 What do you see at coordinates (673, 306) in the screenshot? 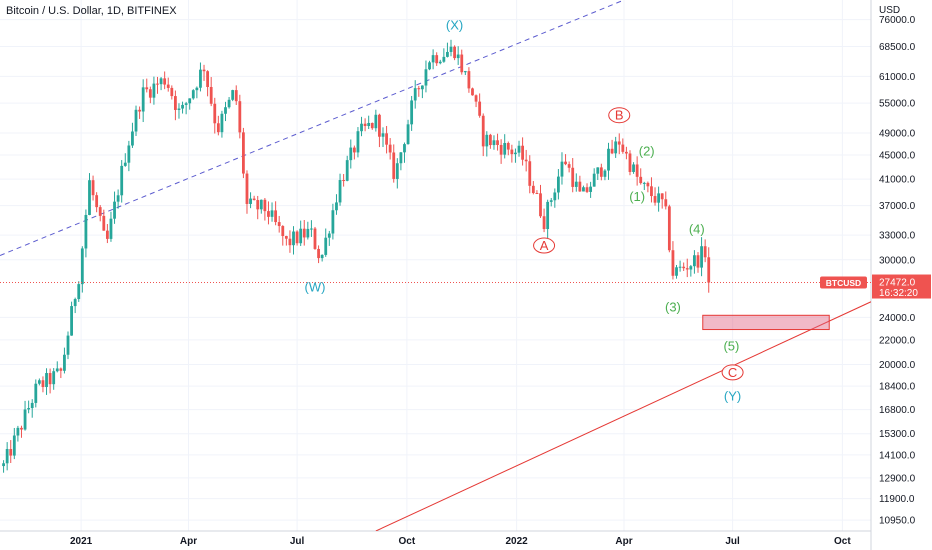
I see `wave-label-text: (3)` at bounding box center [673, 306].